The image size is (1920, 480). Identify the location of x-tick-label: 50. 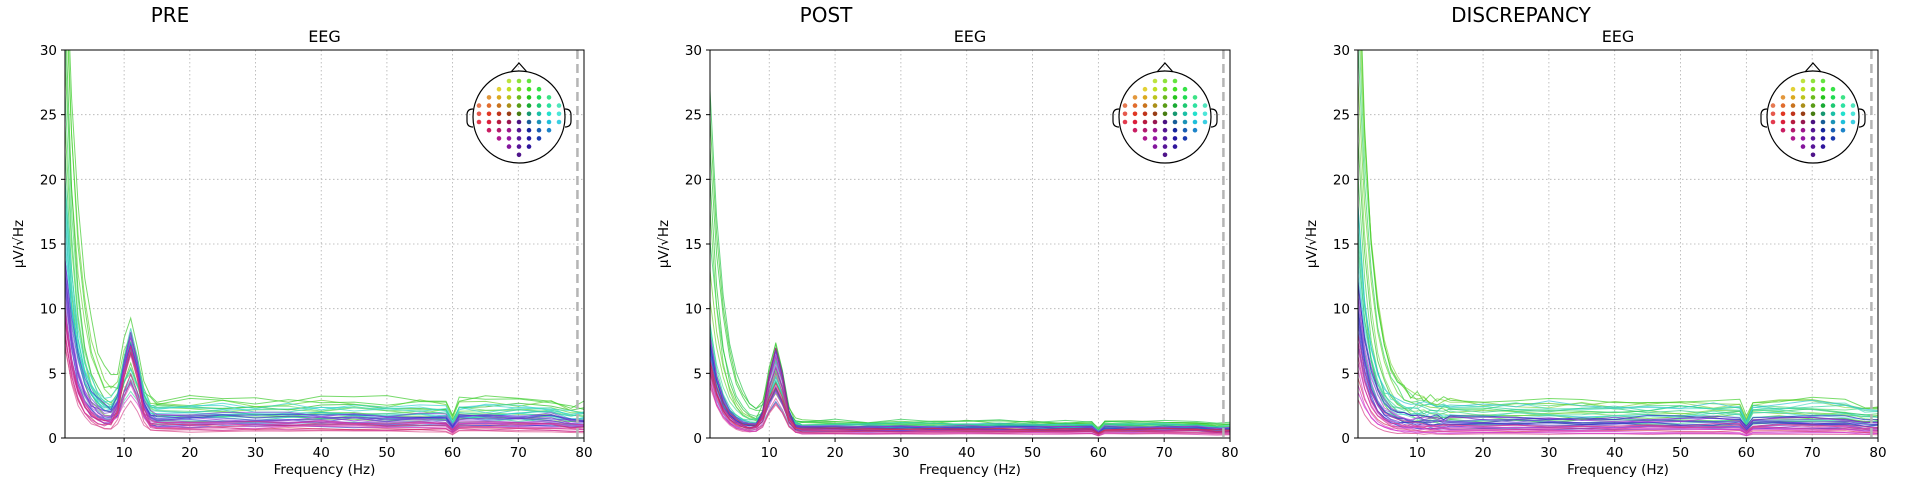
(386, 453).